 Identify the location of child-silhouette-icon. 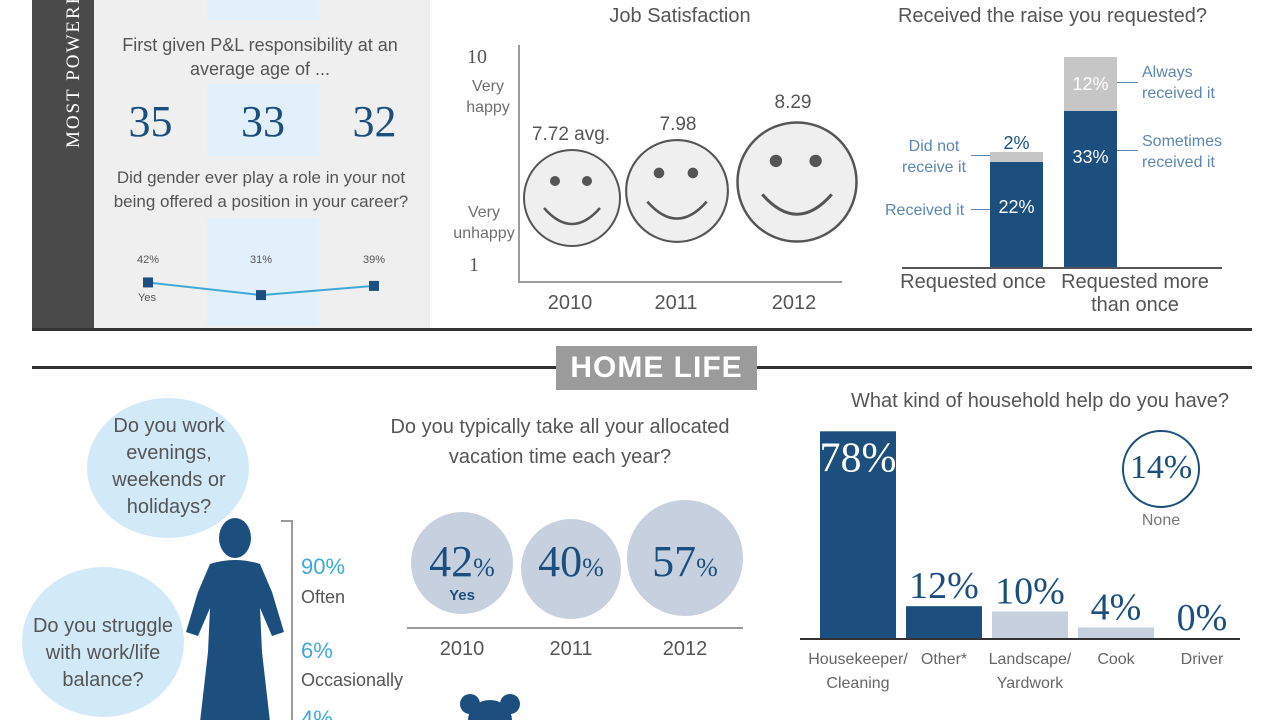
(490, 707).